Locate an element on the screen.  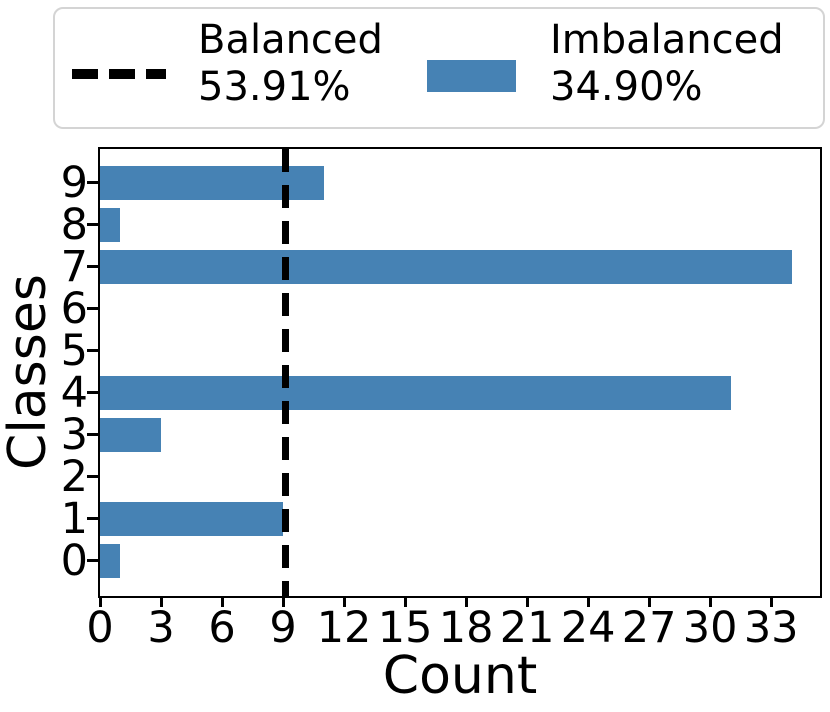
legend-label-balanced: Balanced 53.91% is located at coordinates (290, 64).